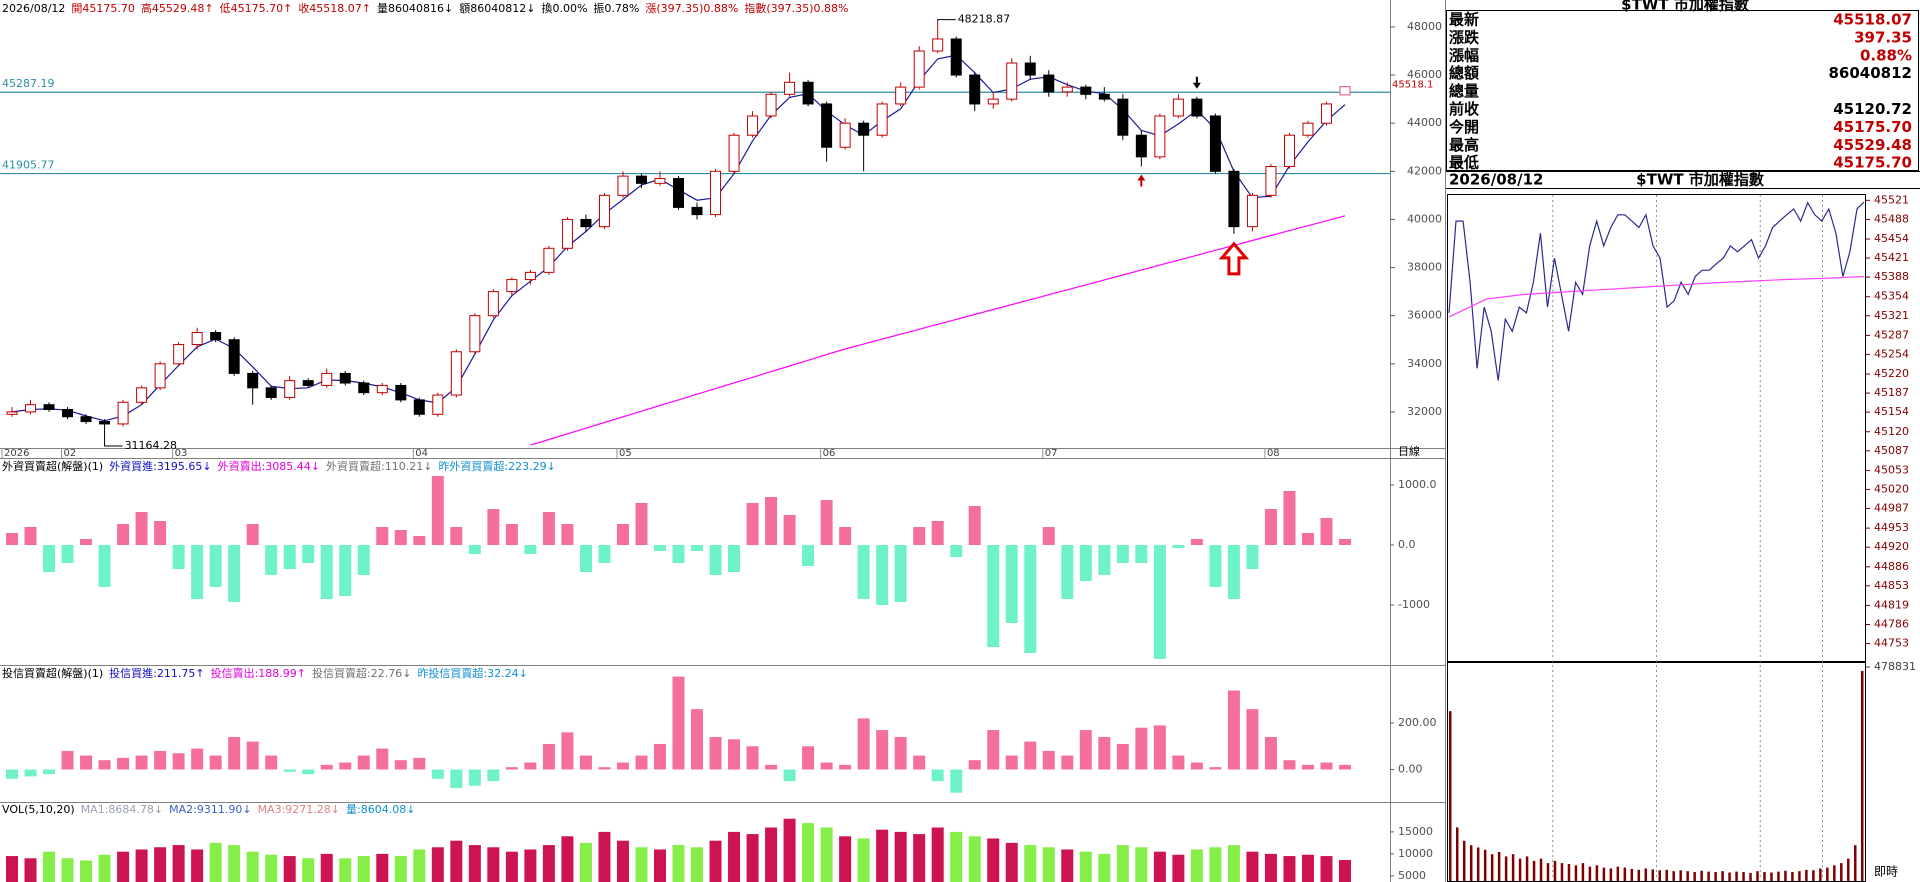 The image size is (1920, 882). What do you see at coordinates (38, 809) in the screenshot?
I see `panel-title: VOL(5,10,20)` at bounding box center [38, 809].